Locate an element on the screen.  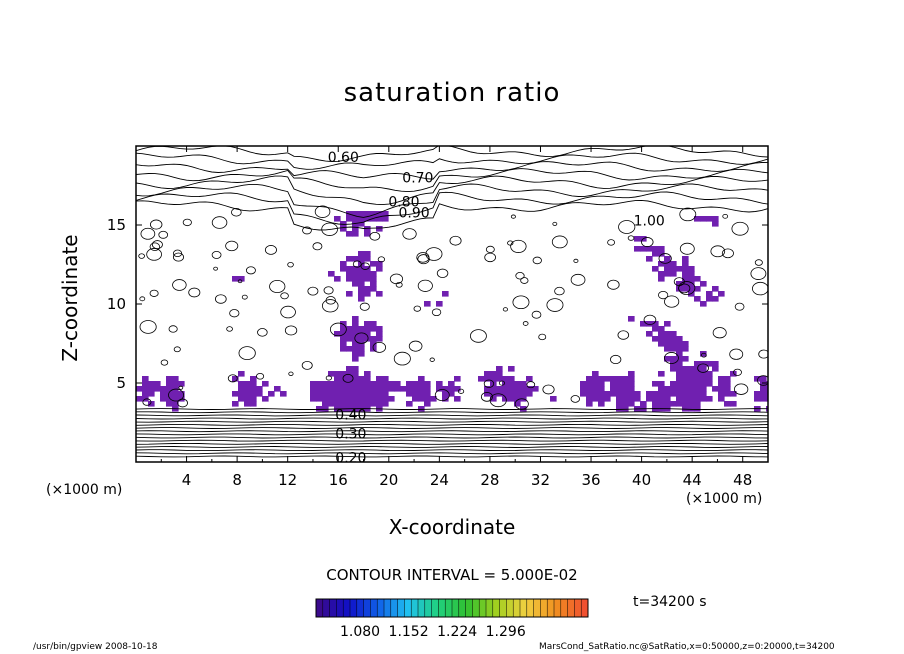
contour-label: 0.30 is located at coordinates (350, 435).